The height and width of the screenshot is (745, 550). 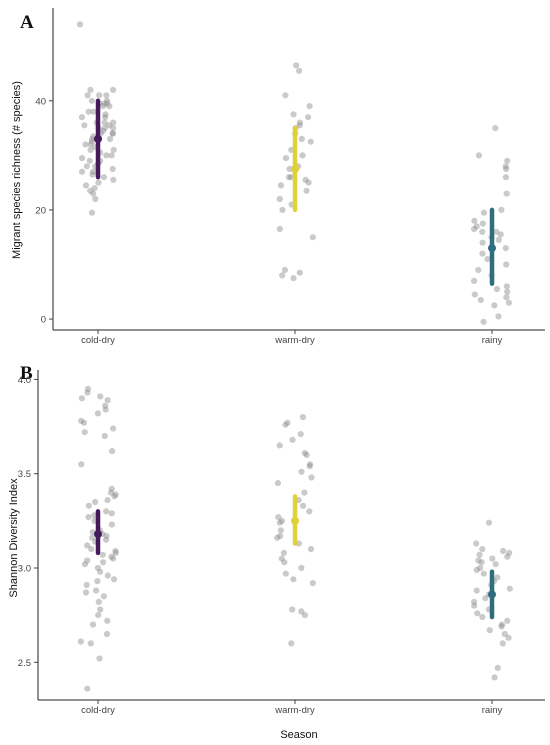 What do you see at coordinates (40, 210) in the screenshot?
I see `panel-a-y-tick-label: 20` at bounding box center [40, 210].